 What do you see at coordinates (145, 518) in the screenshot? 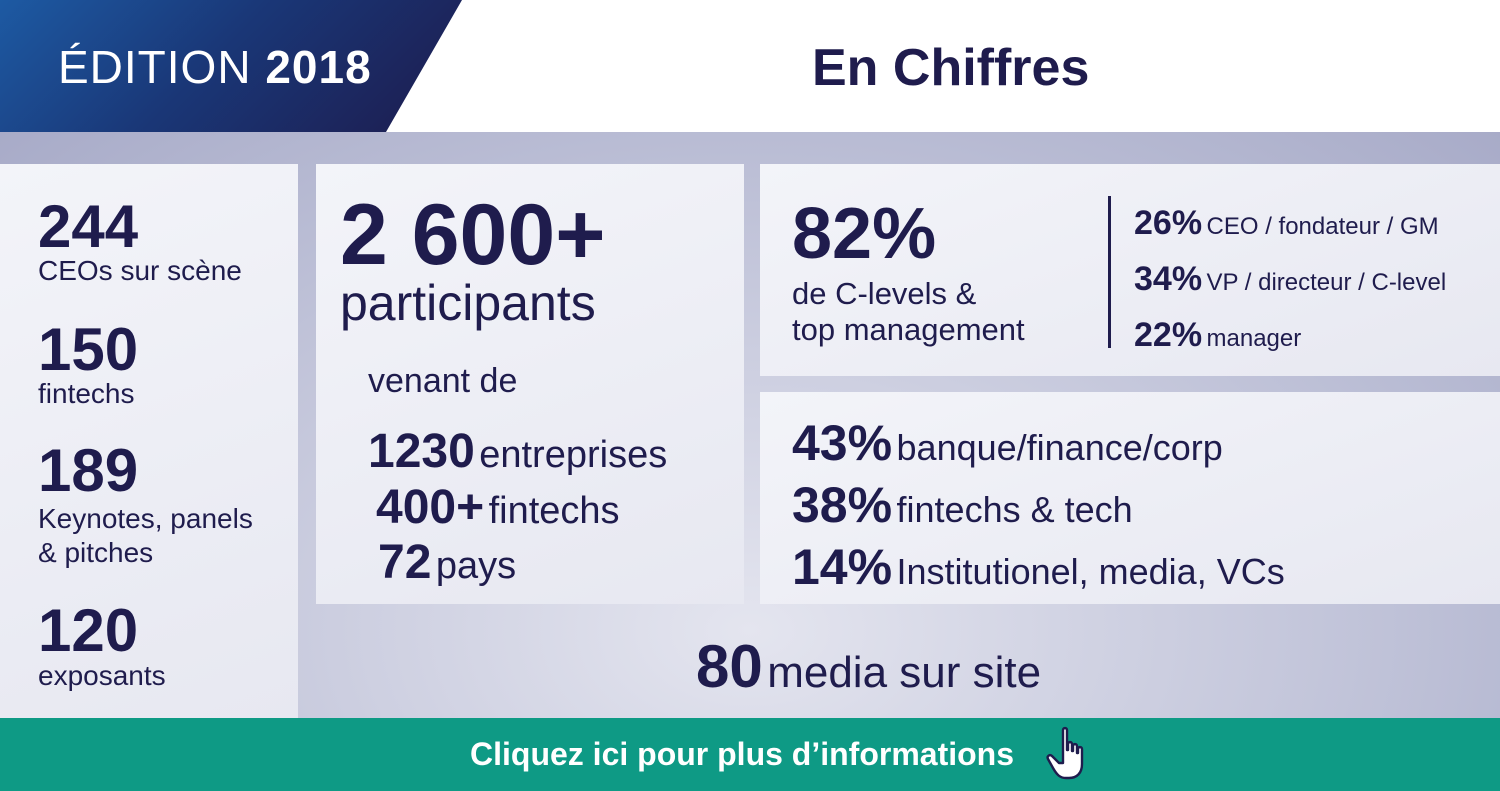
I see `keynotes-label-line1: Keynotes, panels` at bounding box center [145, 518].